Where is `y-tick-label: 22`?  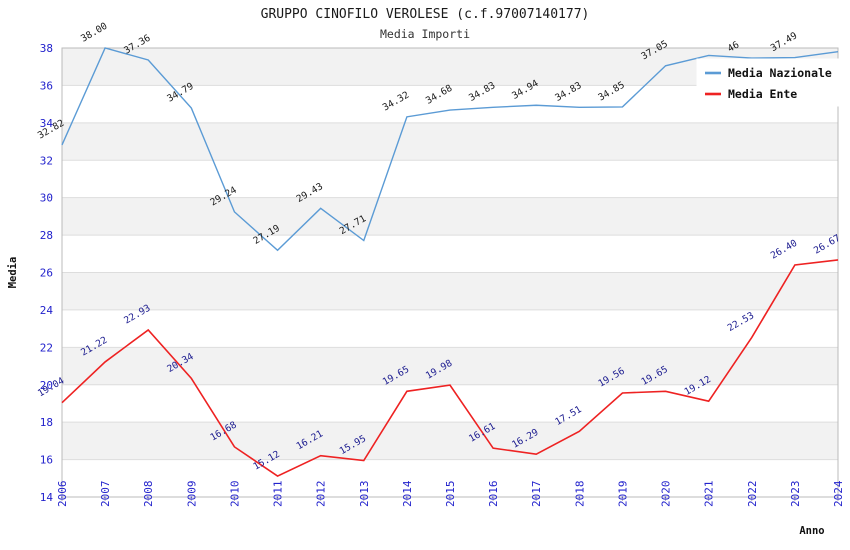 y-tick-label: 22 is located at coordinates (46, 347).